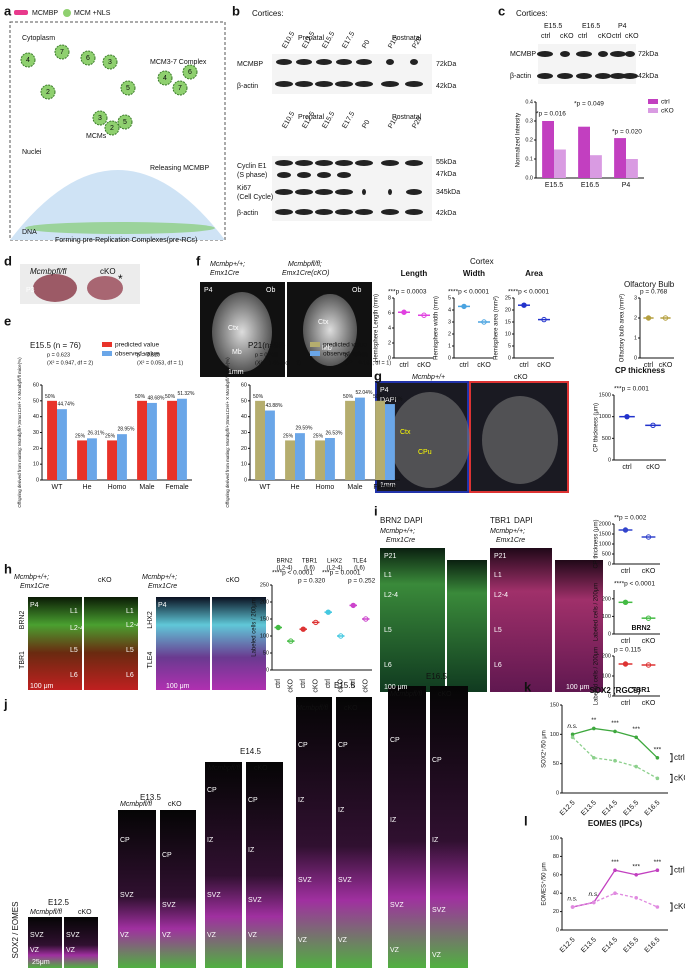 This screenshot has height=974, width=685. What do you see at coordinates (528, 686) in the screenshot?
I see `label: k` at bounding box center [528, 686].